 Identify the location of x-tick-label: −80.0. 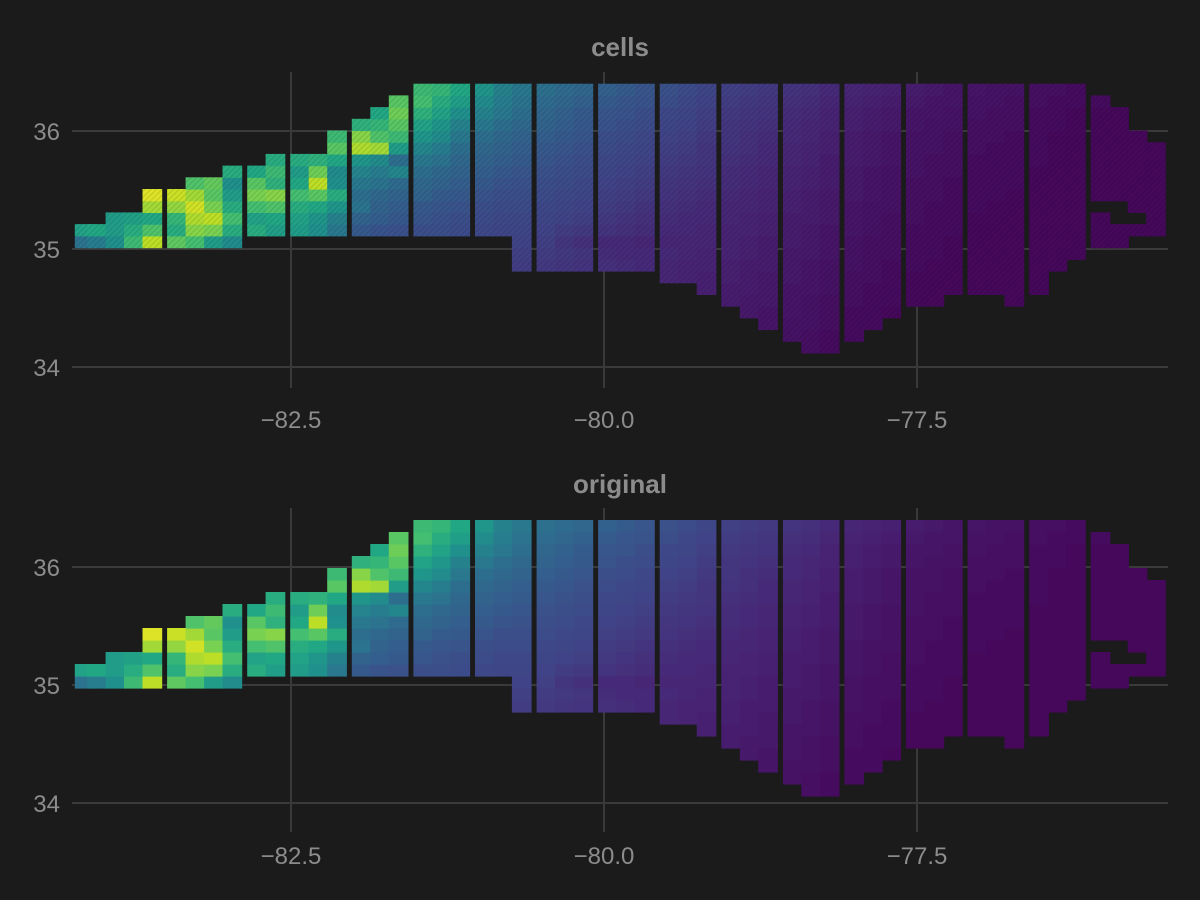
(604, 856).